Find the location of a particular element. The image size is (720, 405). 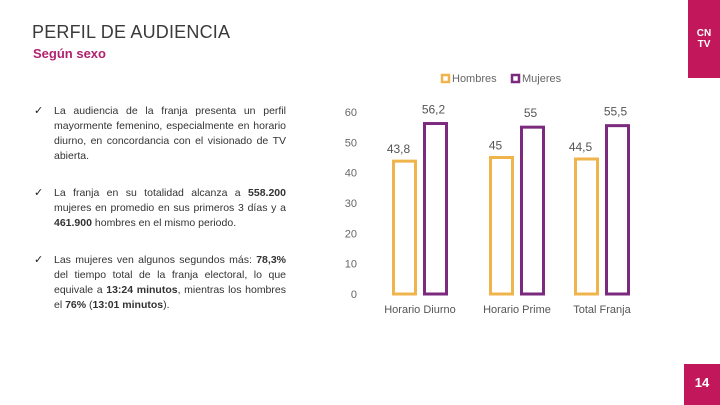

data-label: 43,8 is located at coordinates (399, 149).